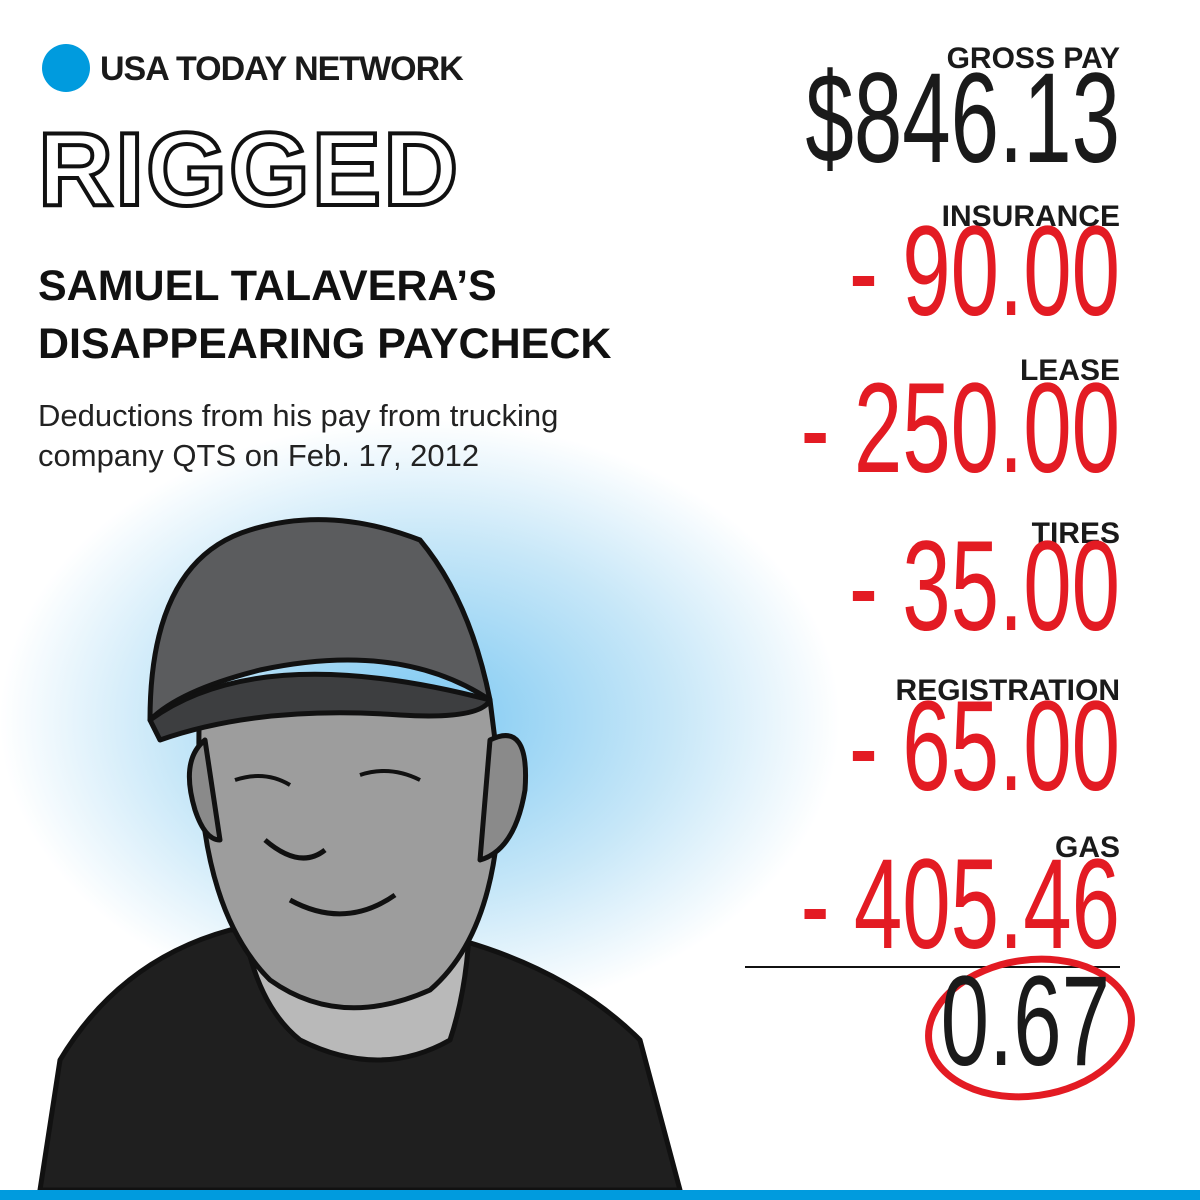 The height and width of the screenshot is (1200, 1200). I want to click on gross-label: GROSS PAY, so click(1033, 58).